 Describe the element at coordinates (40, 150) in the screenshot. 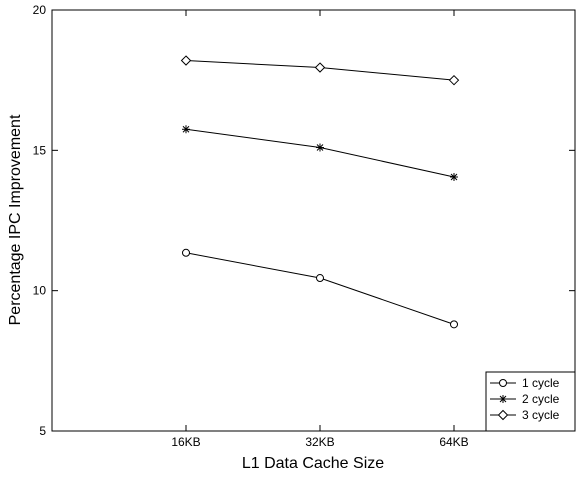

I see `y-tick-label: 15` at that location.